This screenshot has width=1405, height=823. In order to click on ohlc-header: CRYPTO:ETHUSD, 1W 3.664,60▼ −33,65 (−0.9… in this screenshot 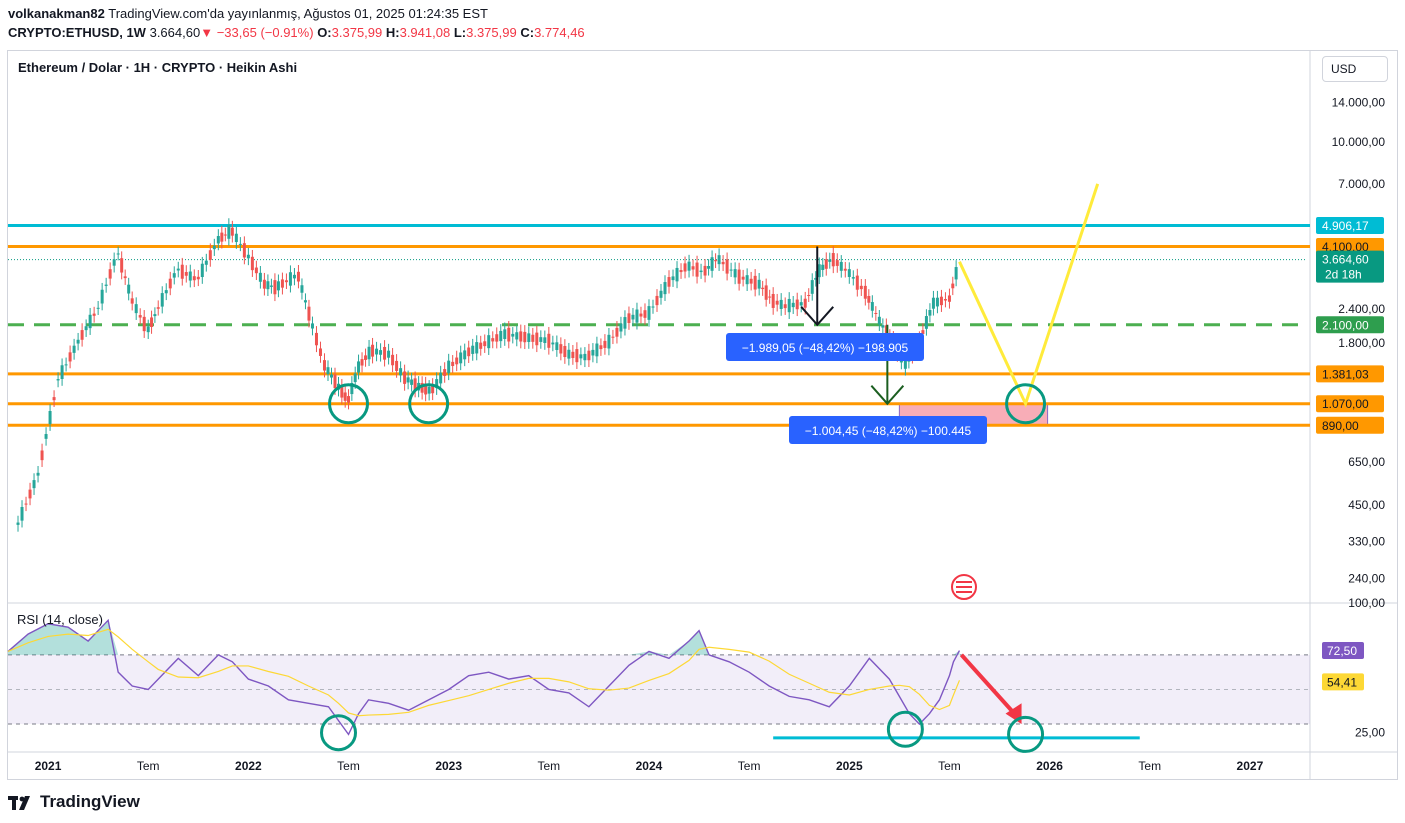, I will do `click(296, 33)`.